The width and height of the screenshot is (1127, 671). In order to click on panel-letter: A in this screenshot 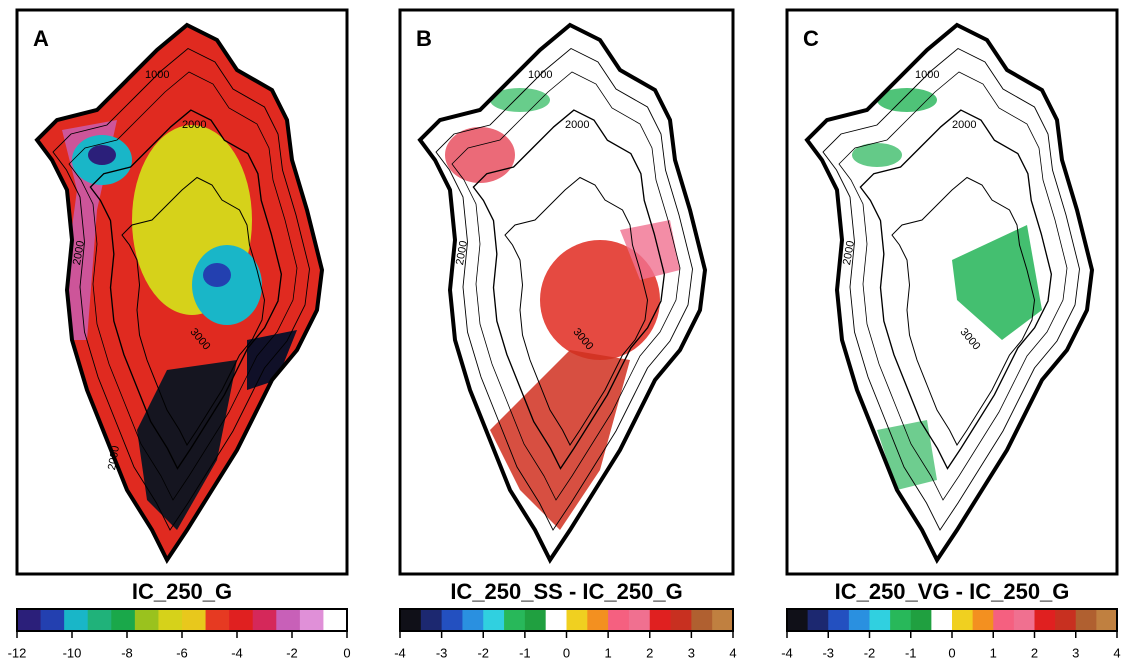, I will do `click(41, 38)`.